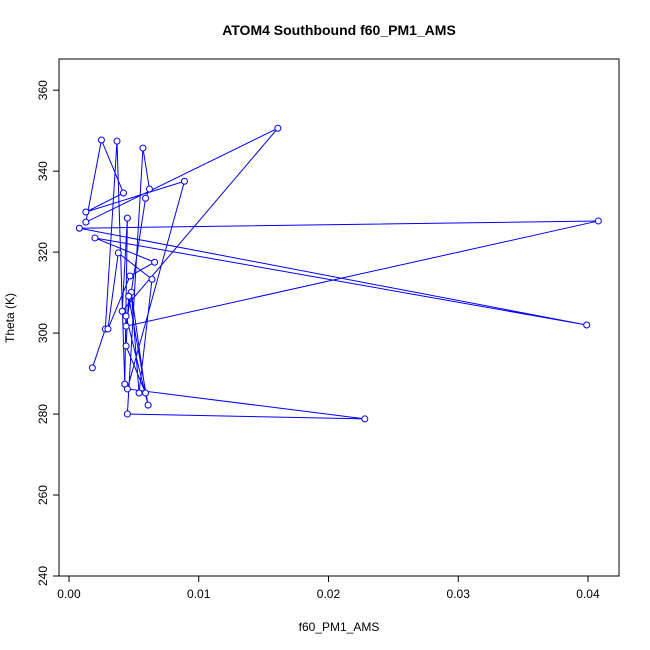  What do you see at coordinates (588, 594) in the screenshot?
I see `x-tick-label: 0.04` at bounding box center [588, 594].